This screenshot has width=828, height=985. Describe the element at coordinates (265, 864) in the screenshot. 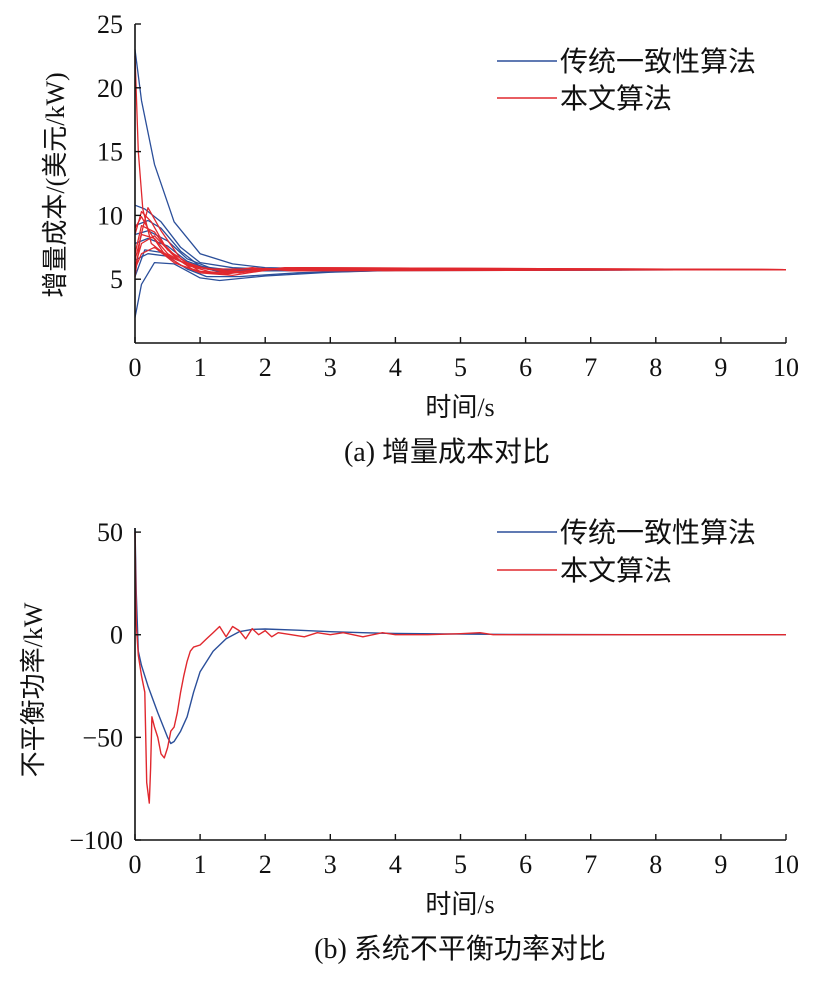

I see `chart-b-x-tick-label: 2` at that location.